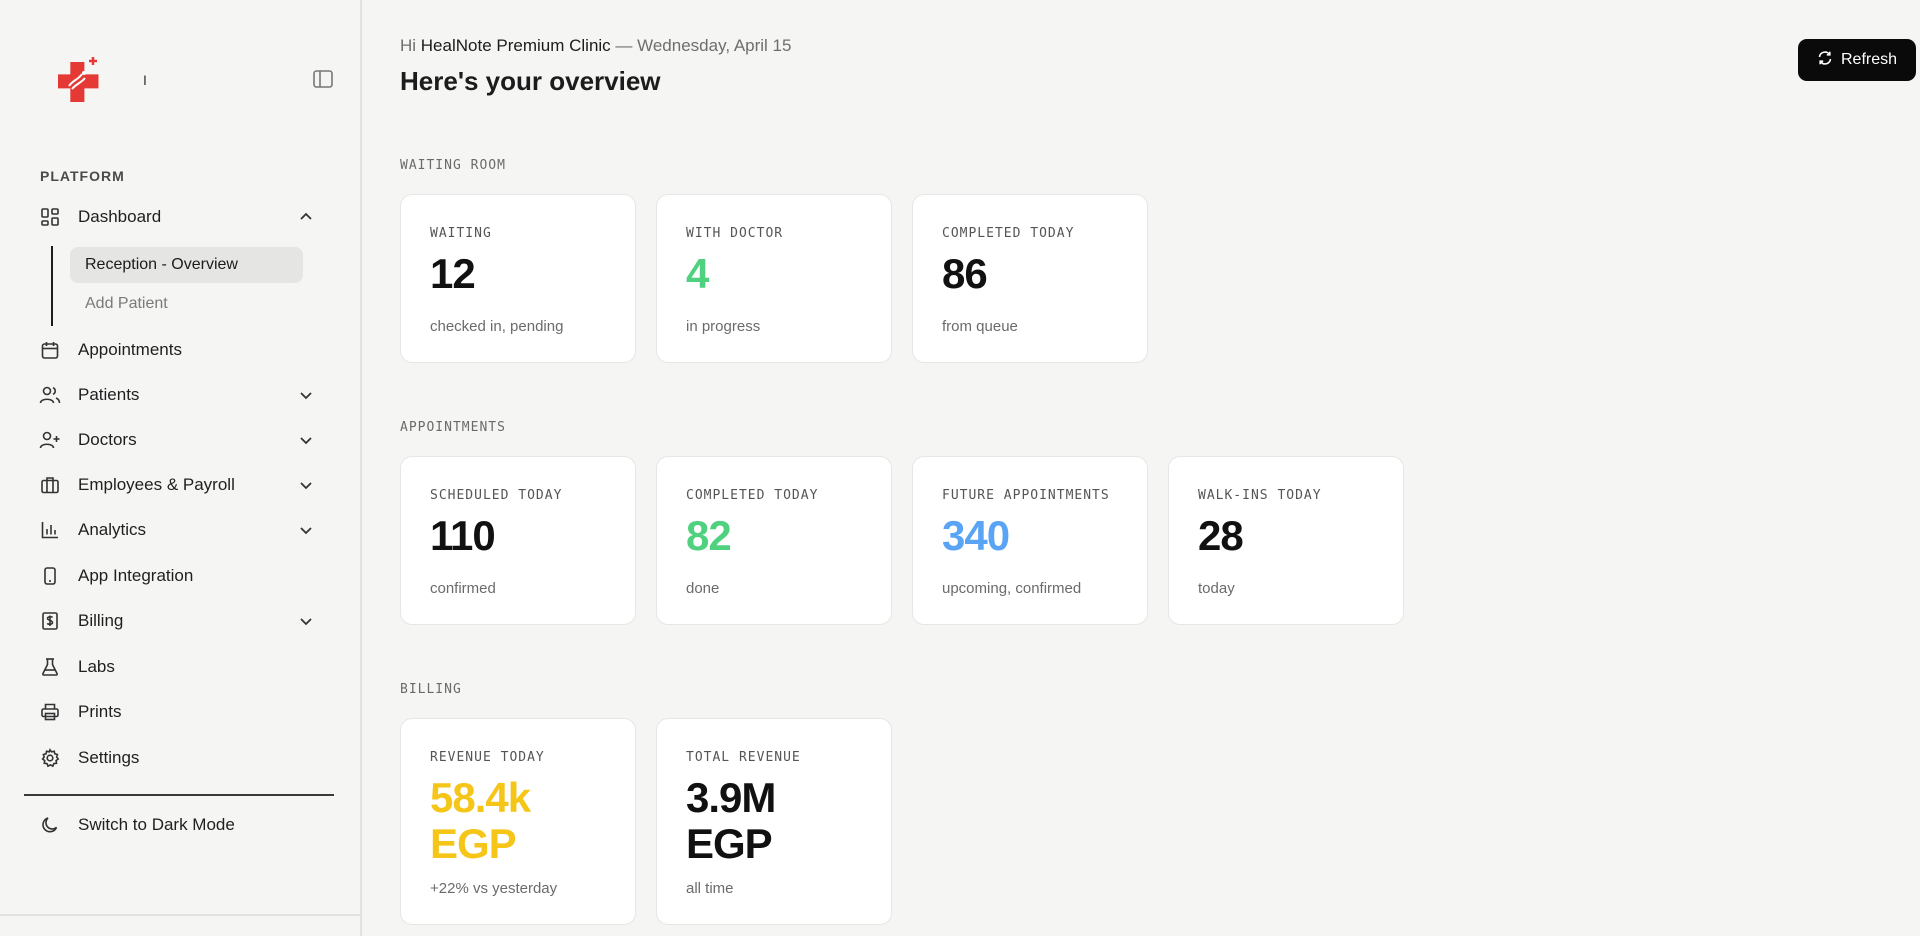 The height and width of the screenshot is (936, 1920). What do you see at coordinates (497, 326) in the screenshot?
I see `stat-subtext: checked in, pending` at bounding box center [497, 326].